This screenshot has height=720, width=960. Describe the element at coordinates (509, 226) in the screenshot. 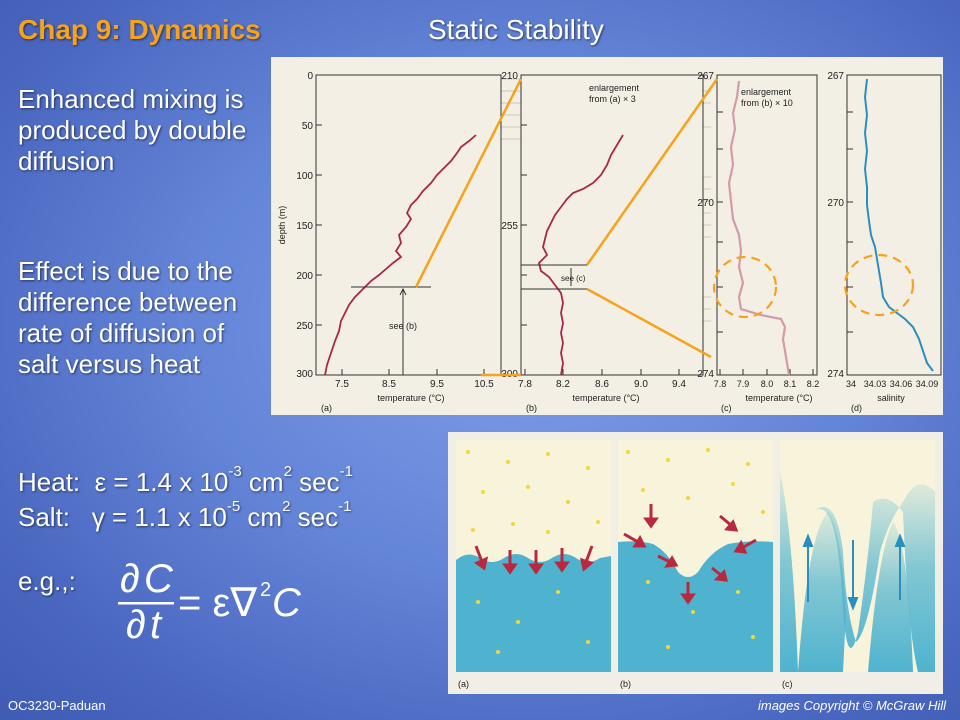

I see `b-ytick-1: 255` at that location.